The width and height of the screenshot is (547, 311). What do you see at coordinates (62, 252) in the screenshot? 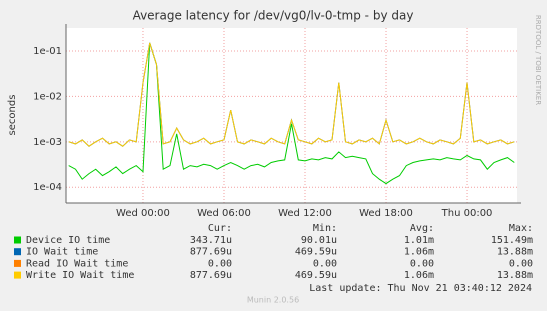
I see `legend-label: IO Wait time` at bounding box center [62, 252].